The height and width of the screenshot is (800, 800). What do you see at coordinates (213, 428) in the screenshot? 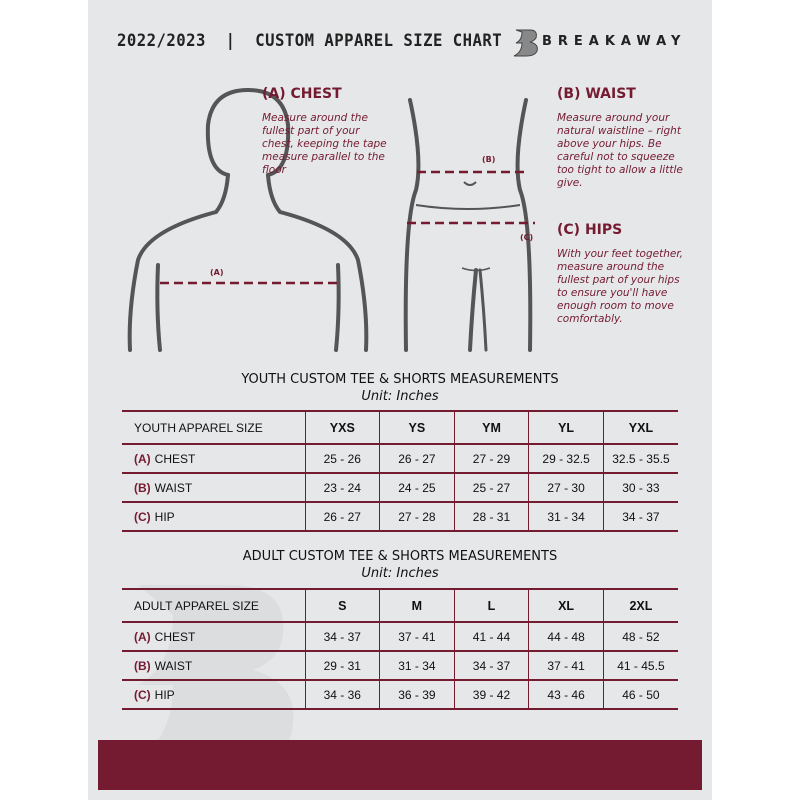
I see `header-cell: YOUTH APPAREL SIZE` at bounding box center [213, 428].